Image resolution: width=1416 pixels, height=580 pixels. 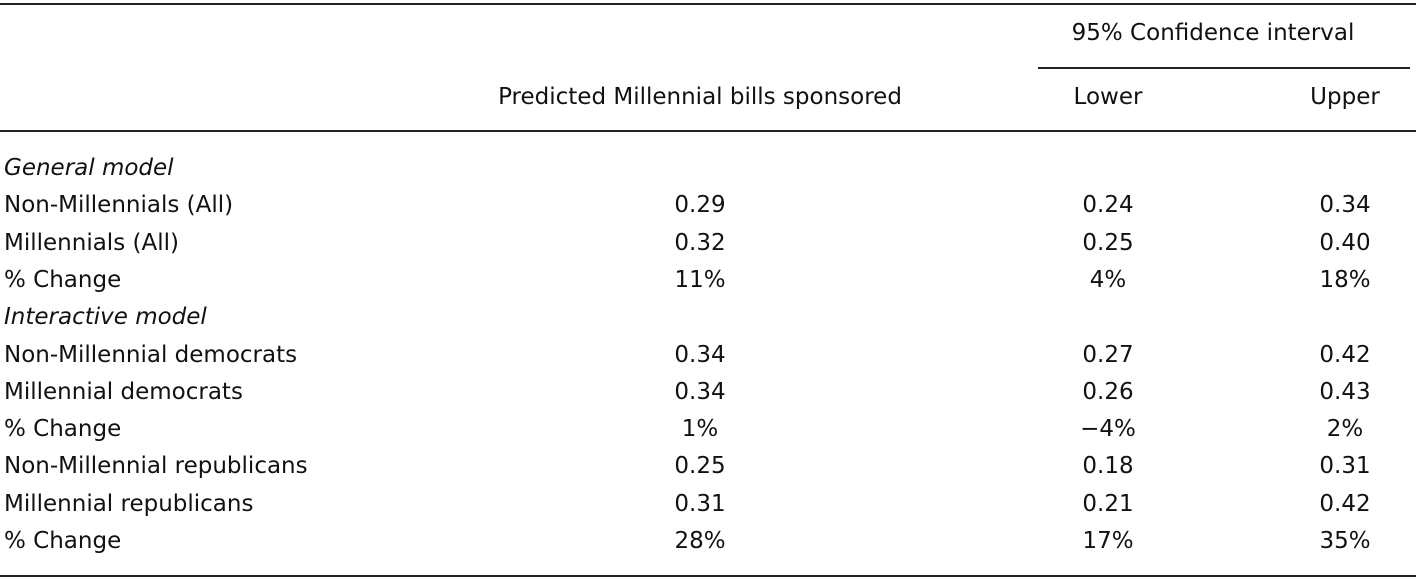 I want to click on bottom-rule, so click(x=708, y=576).